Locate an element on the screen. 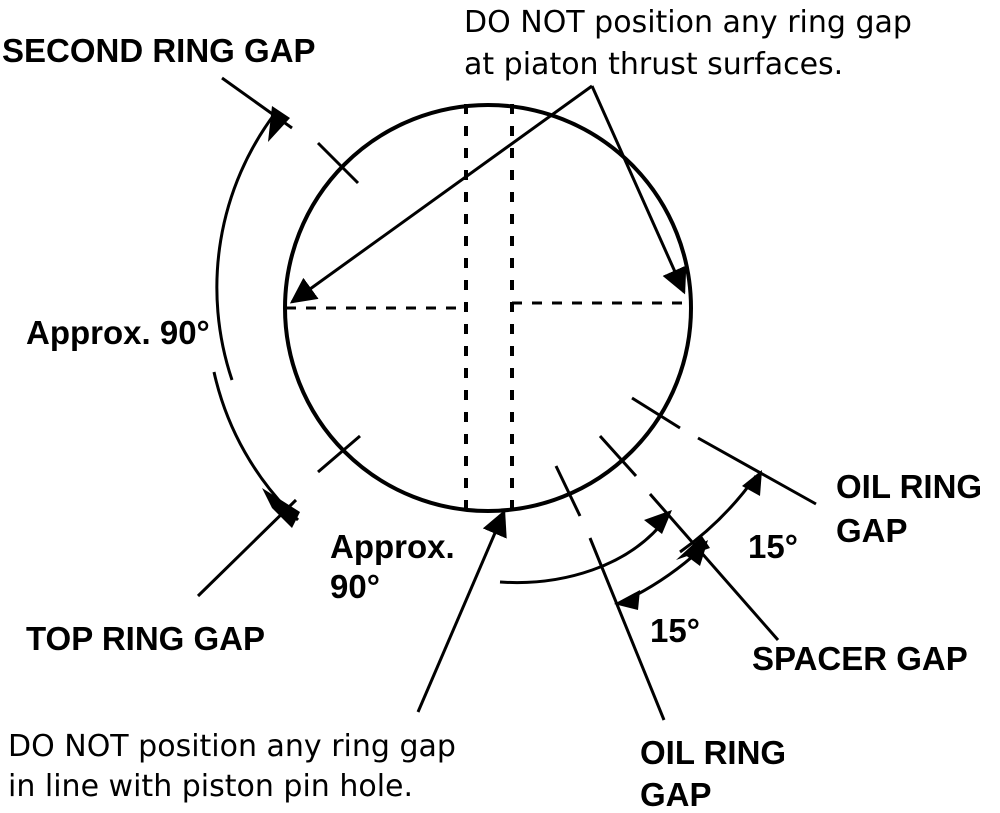 This screenshot has height=813, width=1000. approx-90-bottom-line2: 90° is located at coordinates (355, 586).